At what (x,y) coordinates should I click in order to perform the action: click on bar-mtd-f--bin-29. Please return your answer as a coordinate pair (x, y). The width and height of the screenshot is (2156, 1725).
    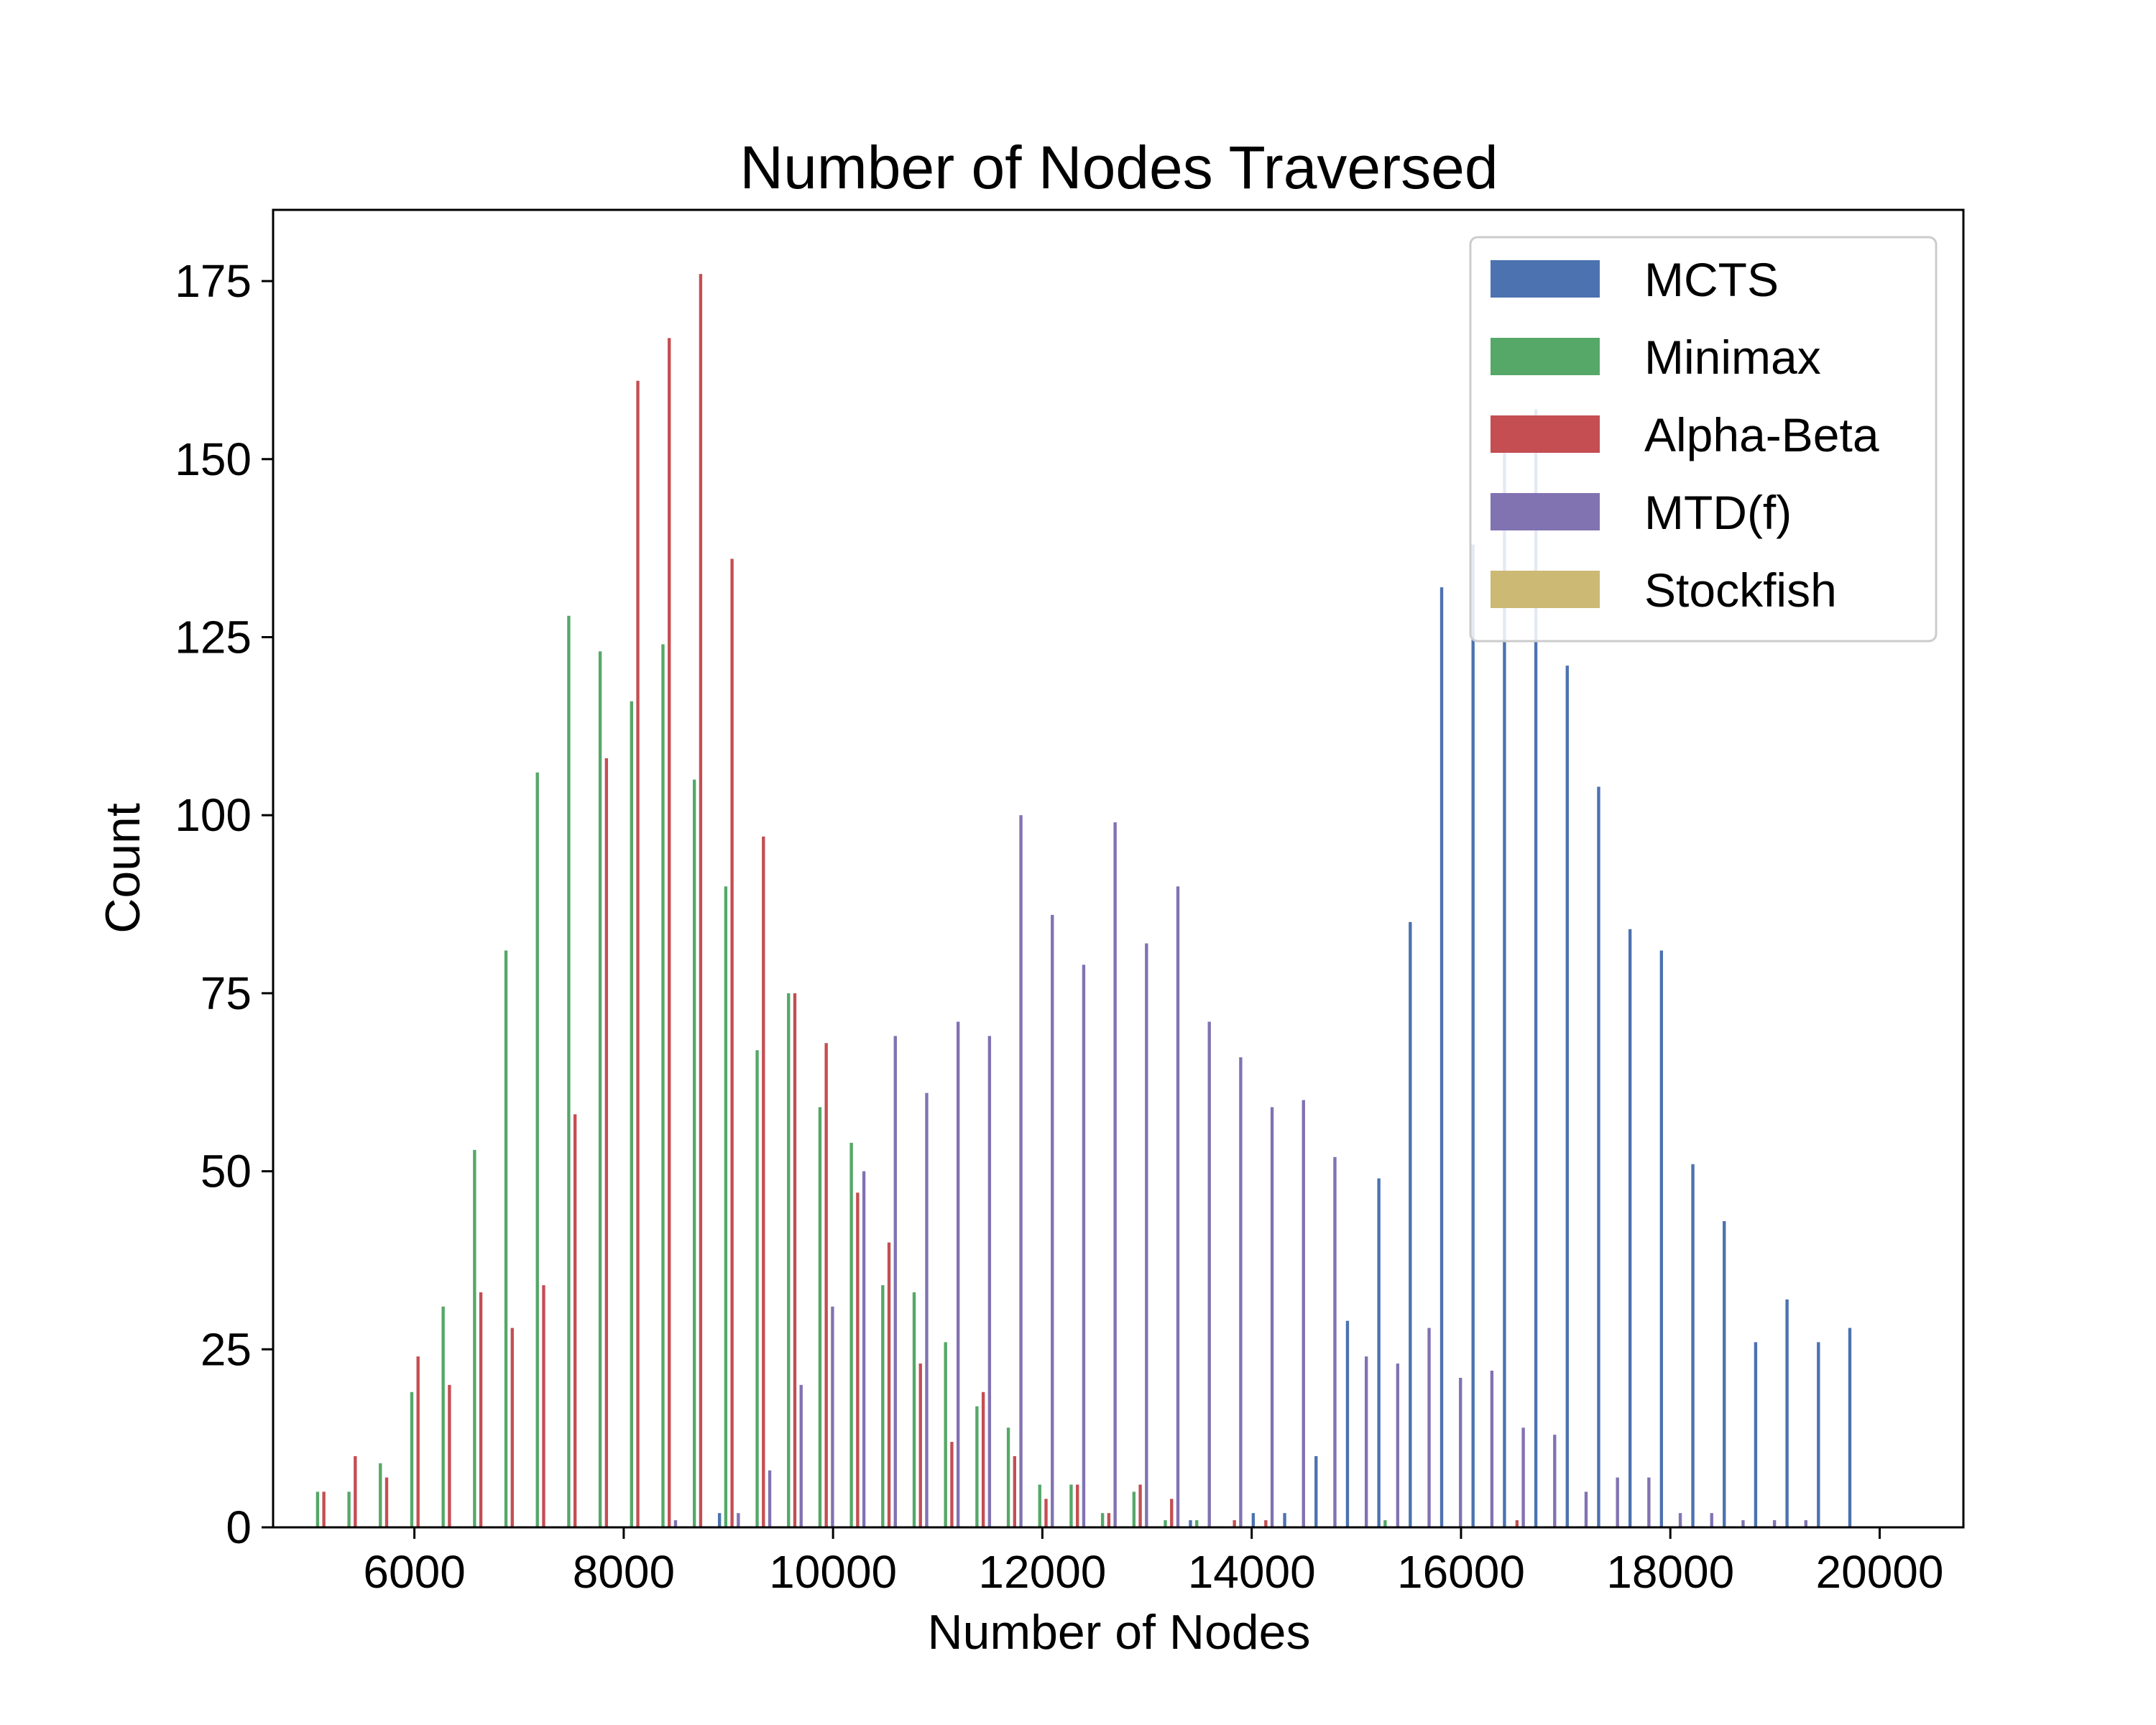
    Looking at the image, I should click on (1241, 1292).